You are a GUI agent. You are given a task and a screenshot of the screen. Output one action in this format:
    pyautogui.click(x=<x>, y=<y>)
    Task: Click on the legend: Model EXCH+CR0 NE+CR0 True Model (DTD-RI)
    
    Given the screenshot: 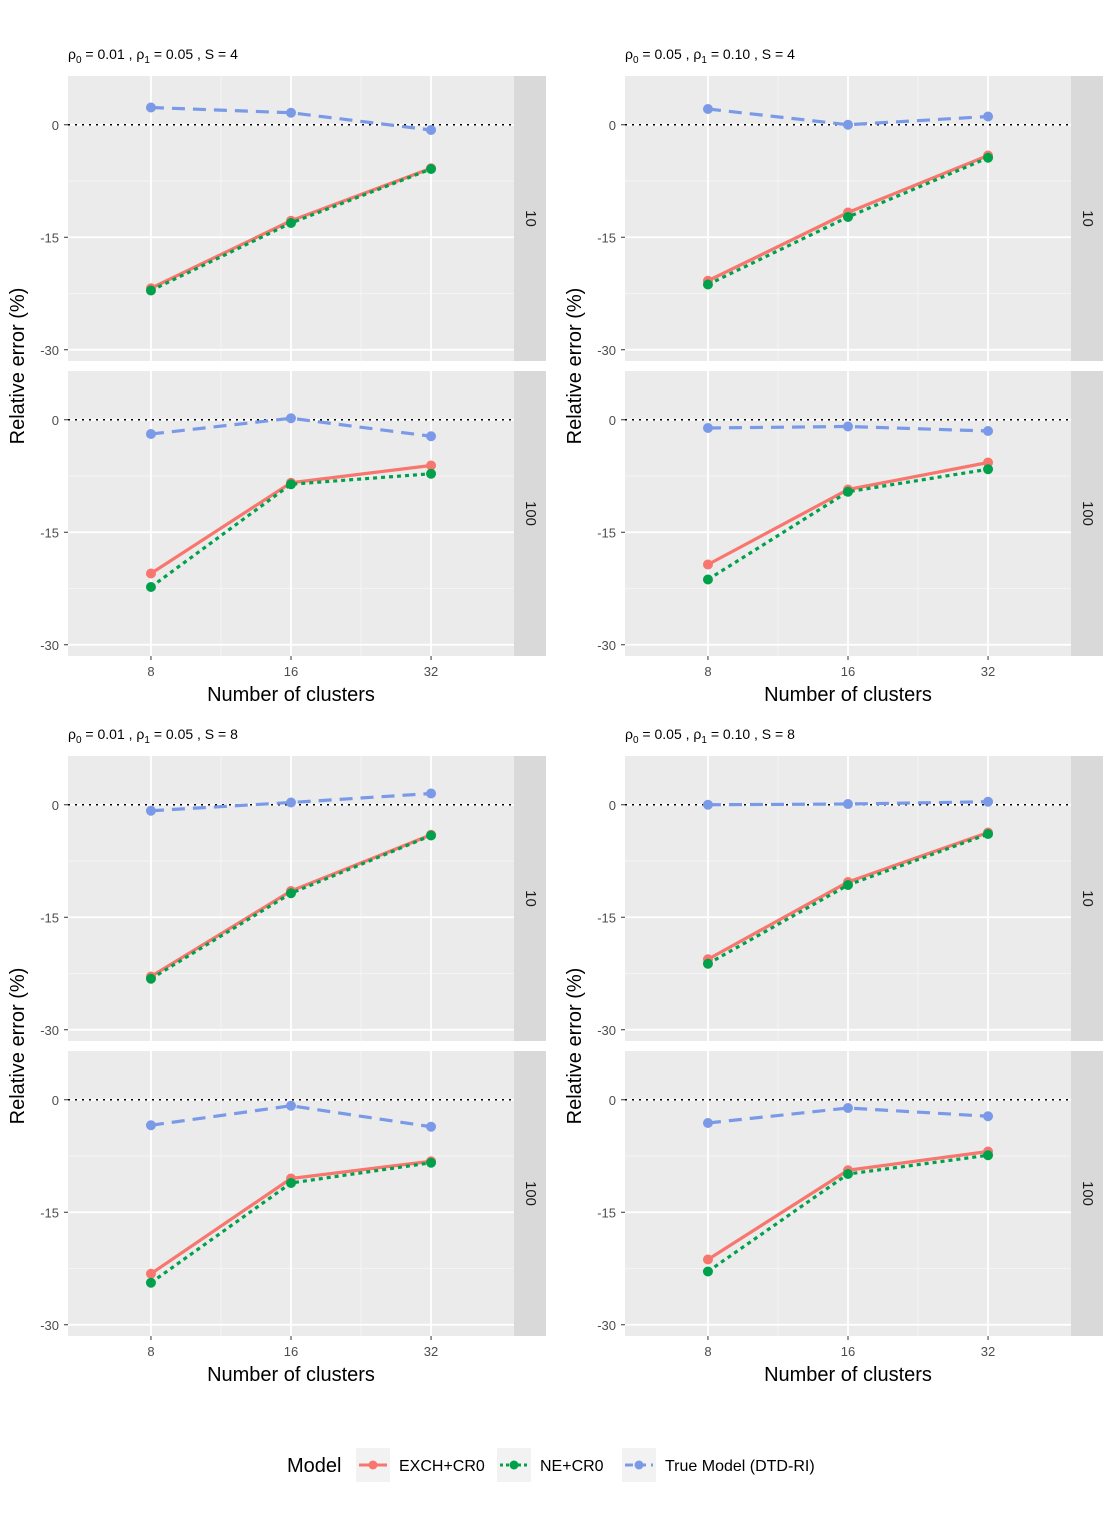 What is the action you would take?
    pyautogui.click(x=551, y=1465)
    